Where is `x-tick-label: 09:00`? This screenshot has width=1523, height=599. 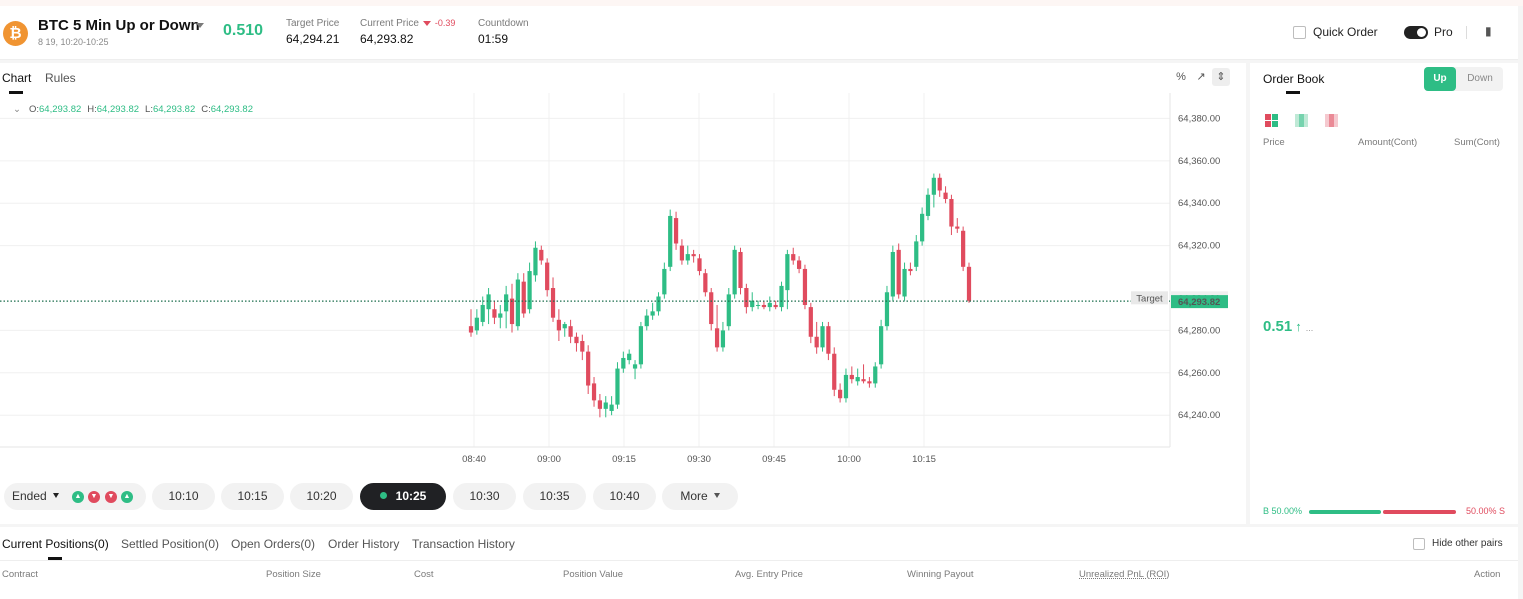
x-tick-label: 09:00 is located at coordinates (549, 459).